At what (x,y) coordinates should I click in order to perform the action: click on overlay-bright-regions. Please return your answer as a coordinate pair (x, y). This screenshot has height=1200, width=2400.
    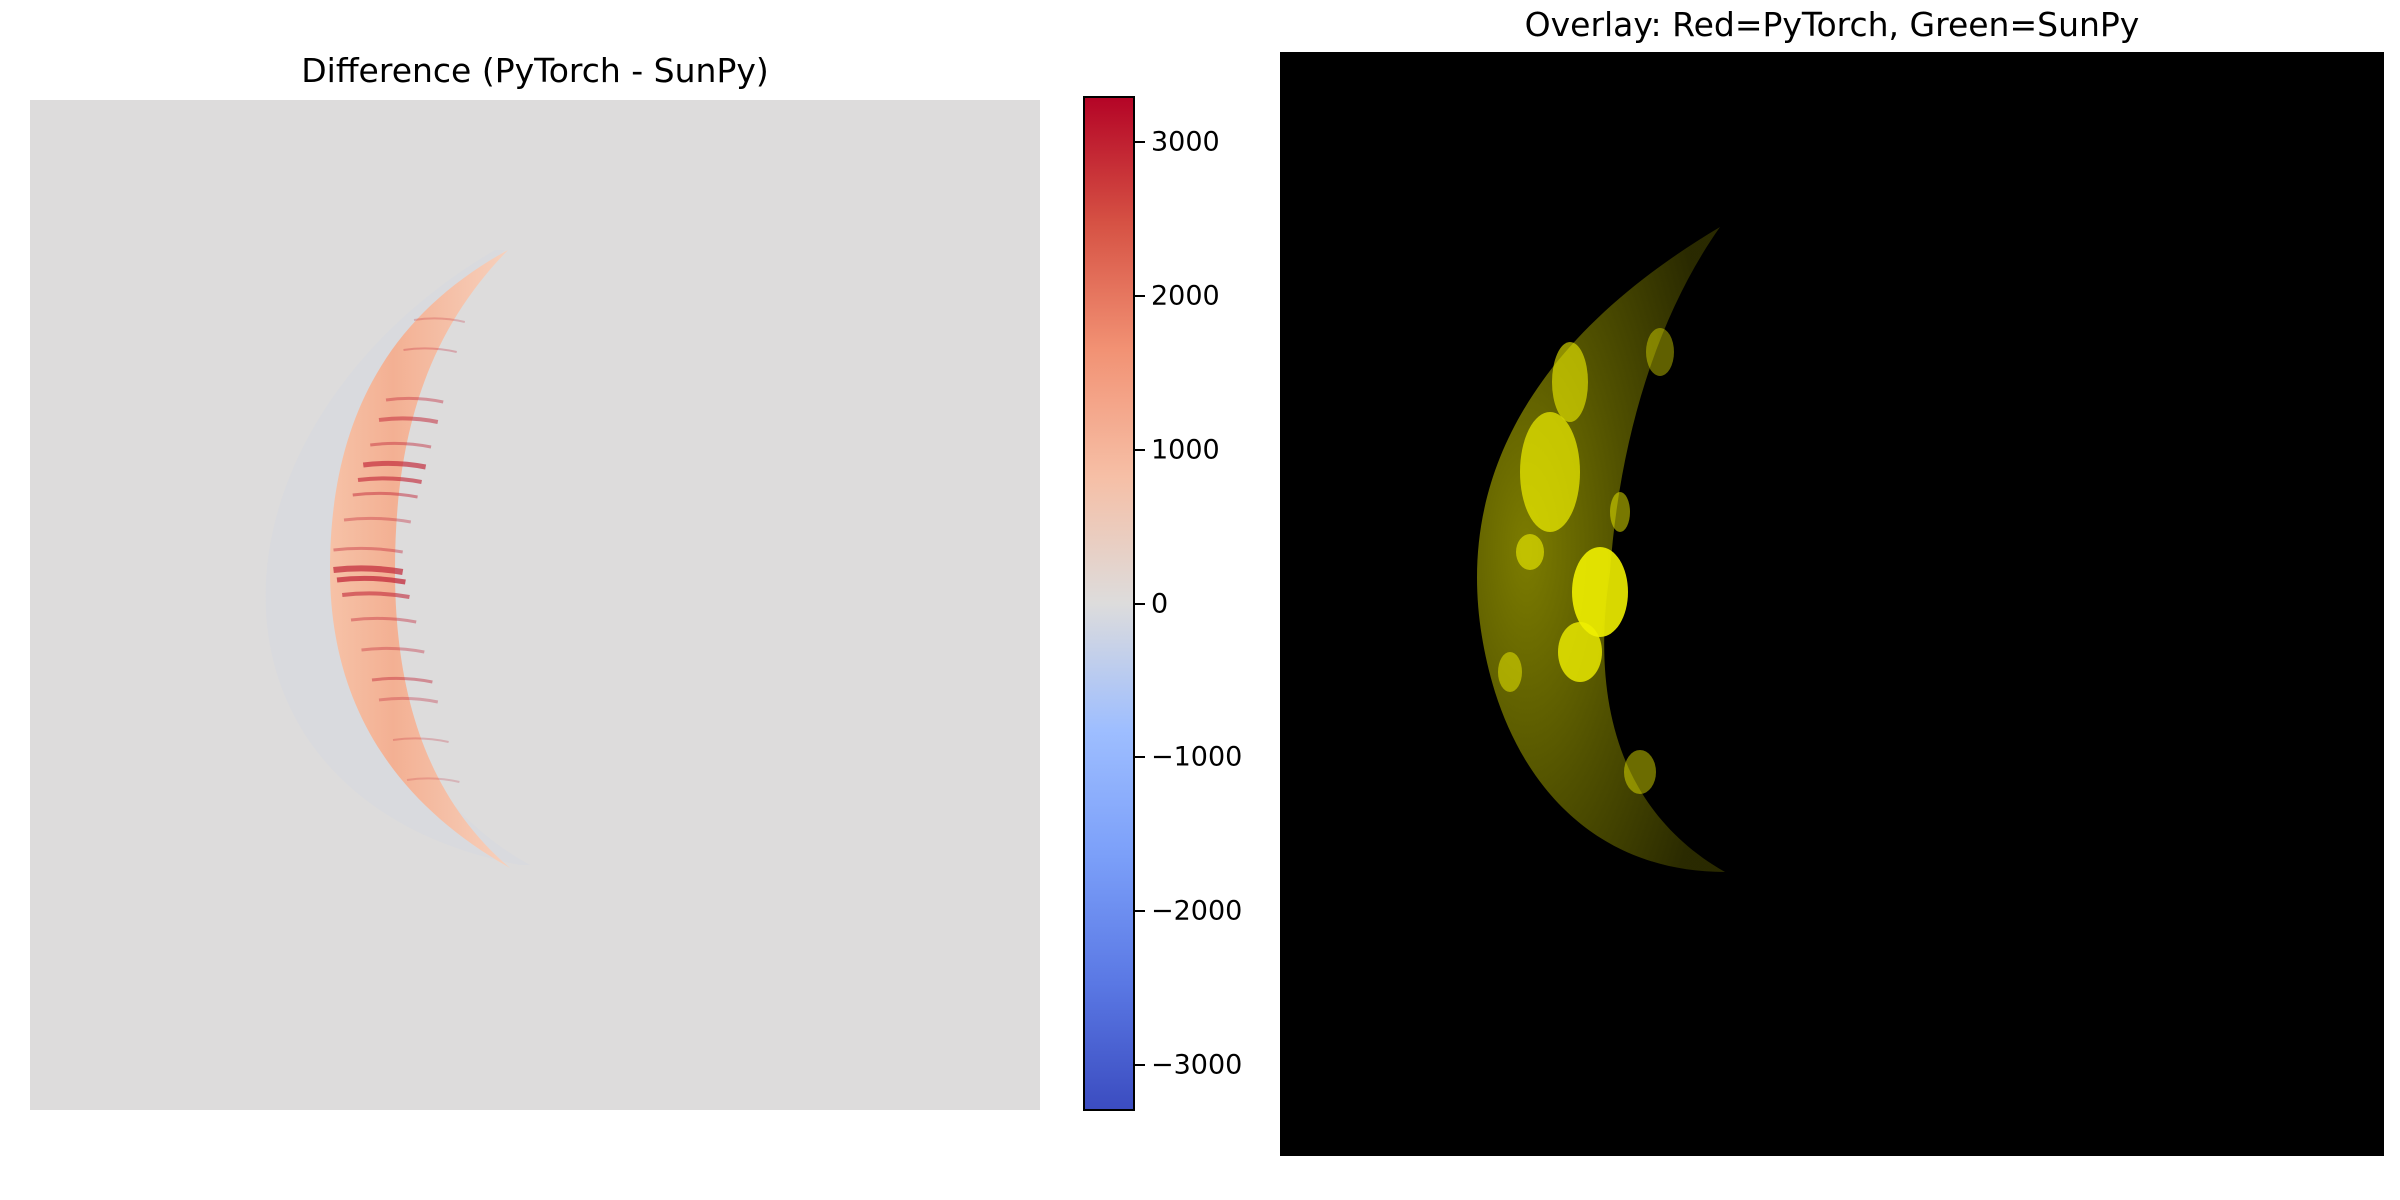
    Looking at the image, I should click on (1586, 561).